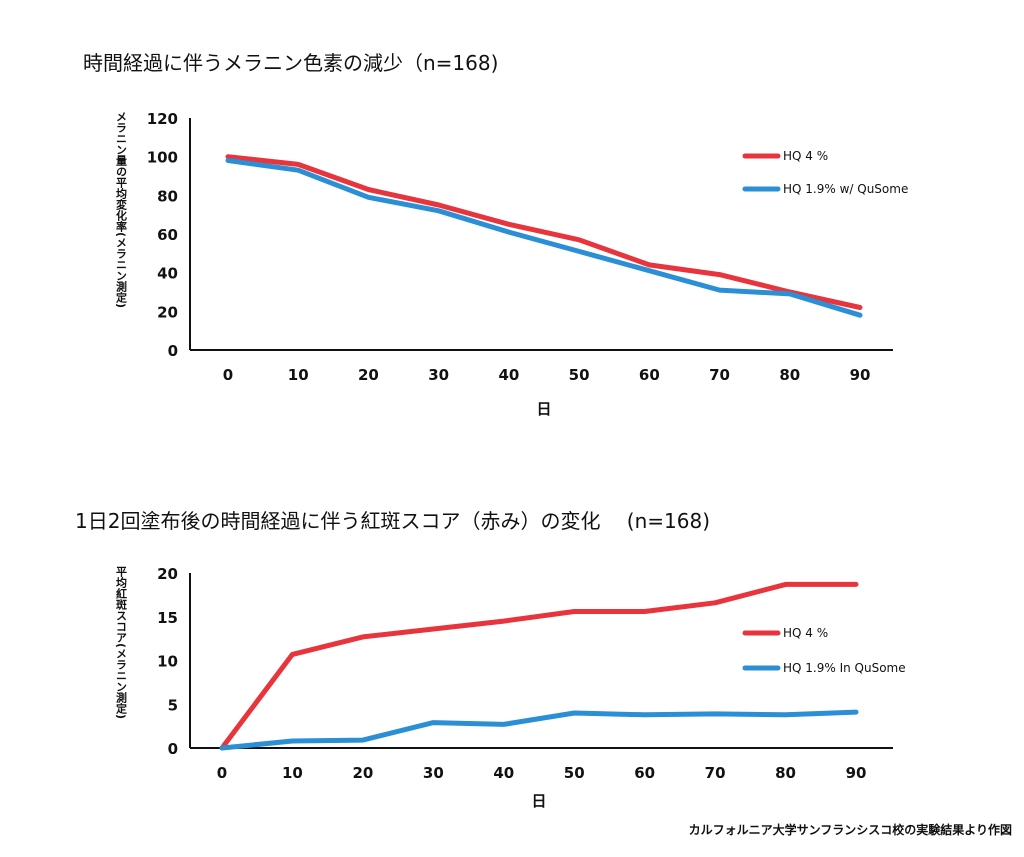 This screenshot has height=857, width=1024. What do you see at coordinates (173, 705) in the screenshot?
I see `y-tick-label: 5` at bounding box center [173, 705].